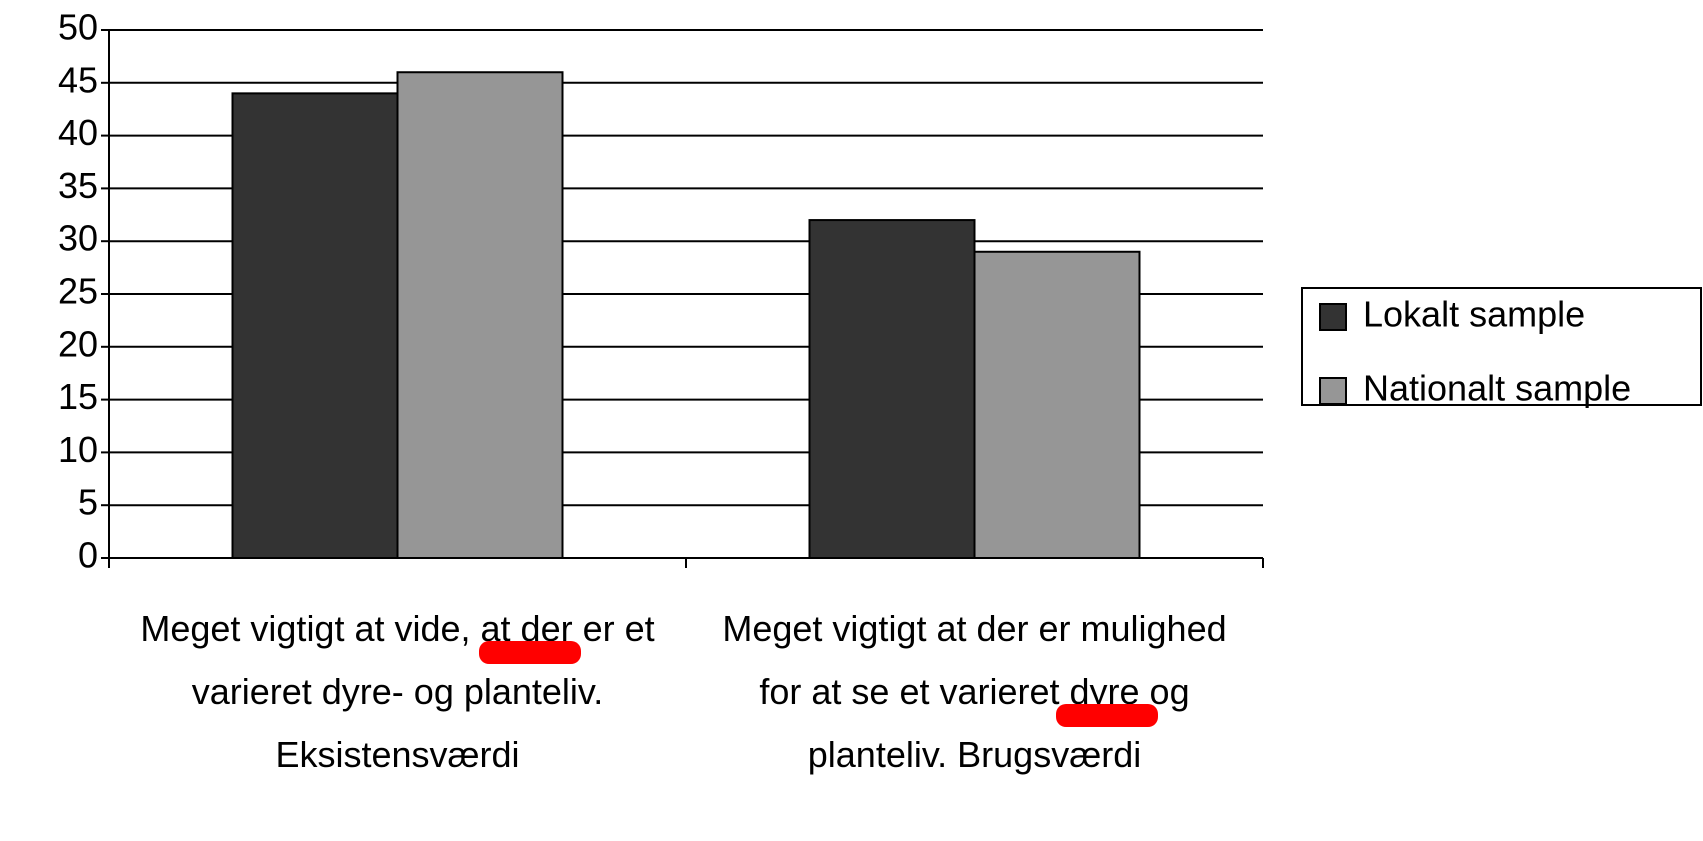  I want to click on y-tick-label: 20, so click(78, 343).